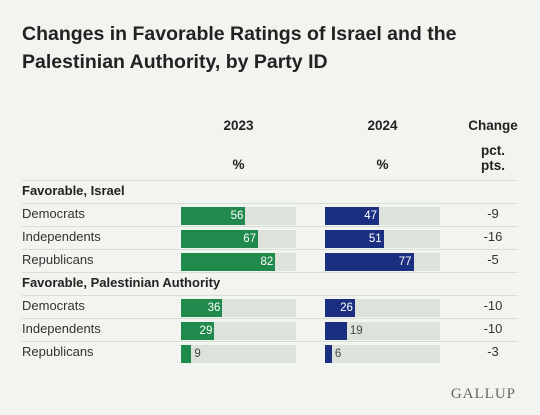 This screenshot has width=540, height=415. Describe the element at coordinates (493, 259) in the screenshot. I see `change-value: -5` at that location.